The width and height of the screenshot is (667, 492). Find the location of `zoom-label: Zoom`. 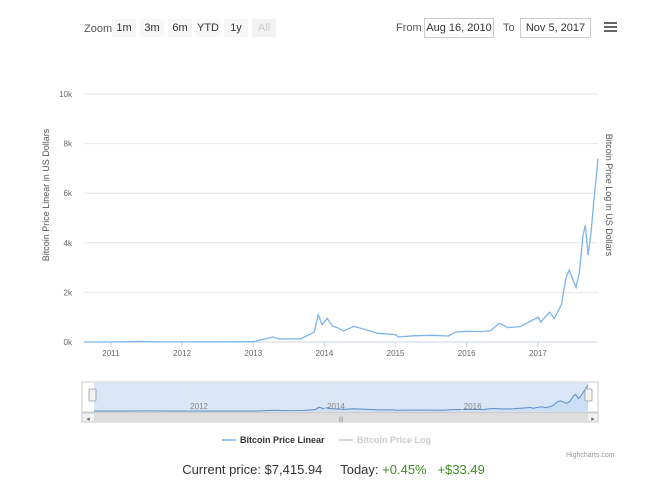

zoom-label: Zoom is located at coordinates (98, 29).